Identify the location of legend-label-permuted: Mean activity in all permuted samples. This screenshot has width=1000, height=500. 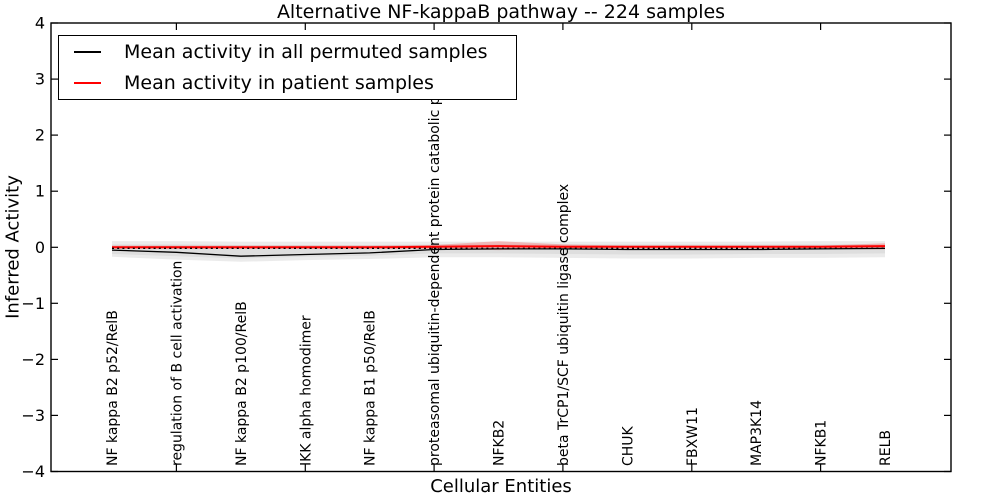
(306, 52).